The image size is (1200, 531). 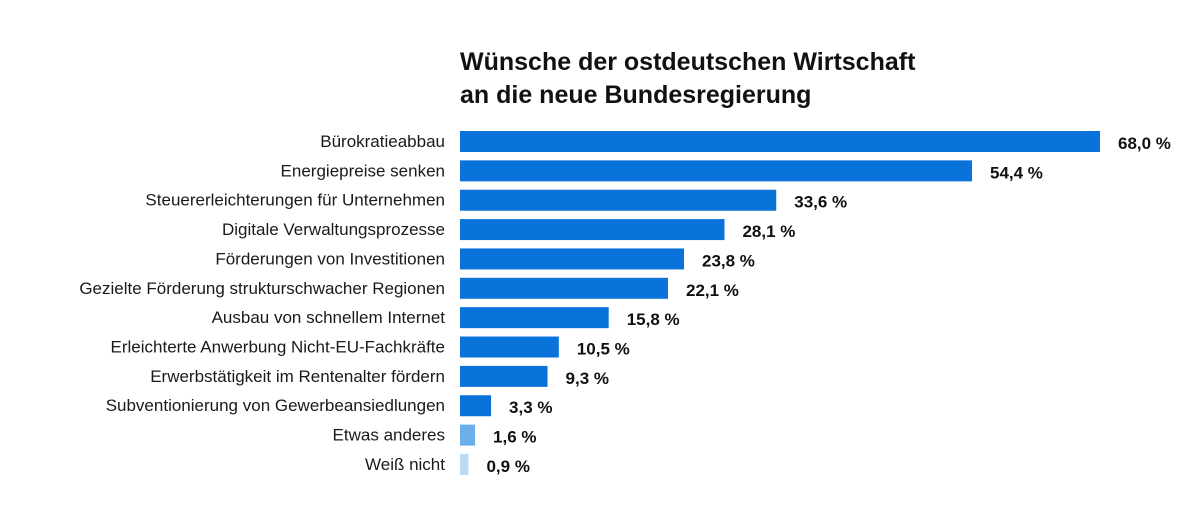 What do you see at coordinates (330, 258) in the screenshot?
I see `category-label: Förderungen von Investitionen` at bounding box center [330, 258].